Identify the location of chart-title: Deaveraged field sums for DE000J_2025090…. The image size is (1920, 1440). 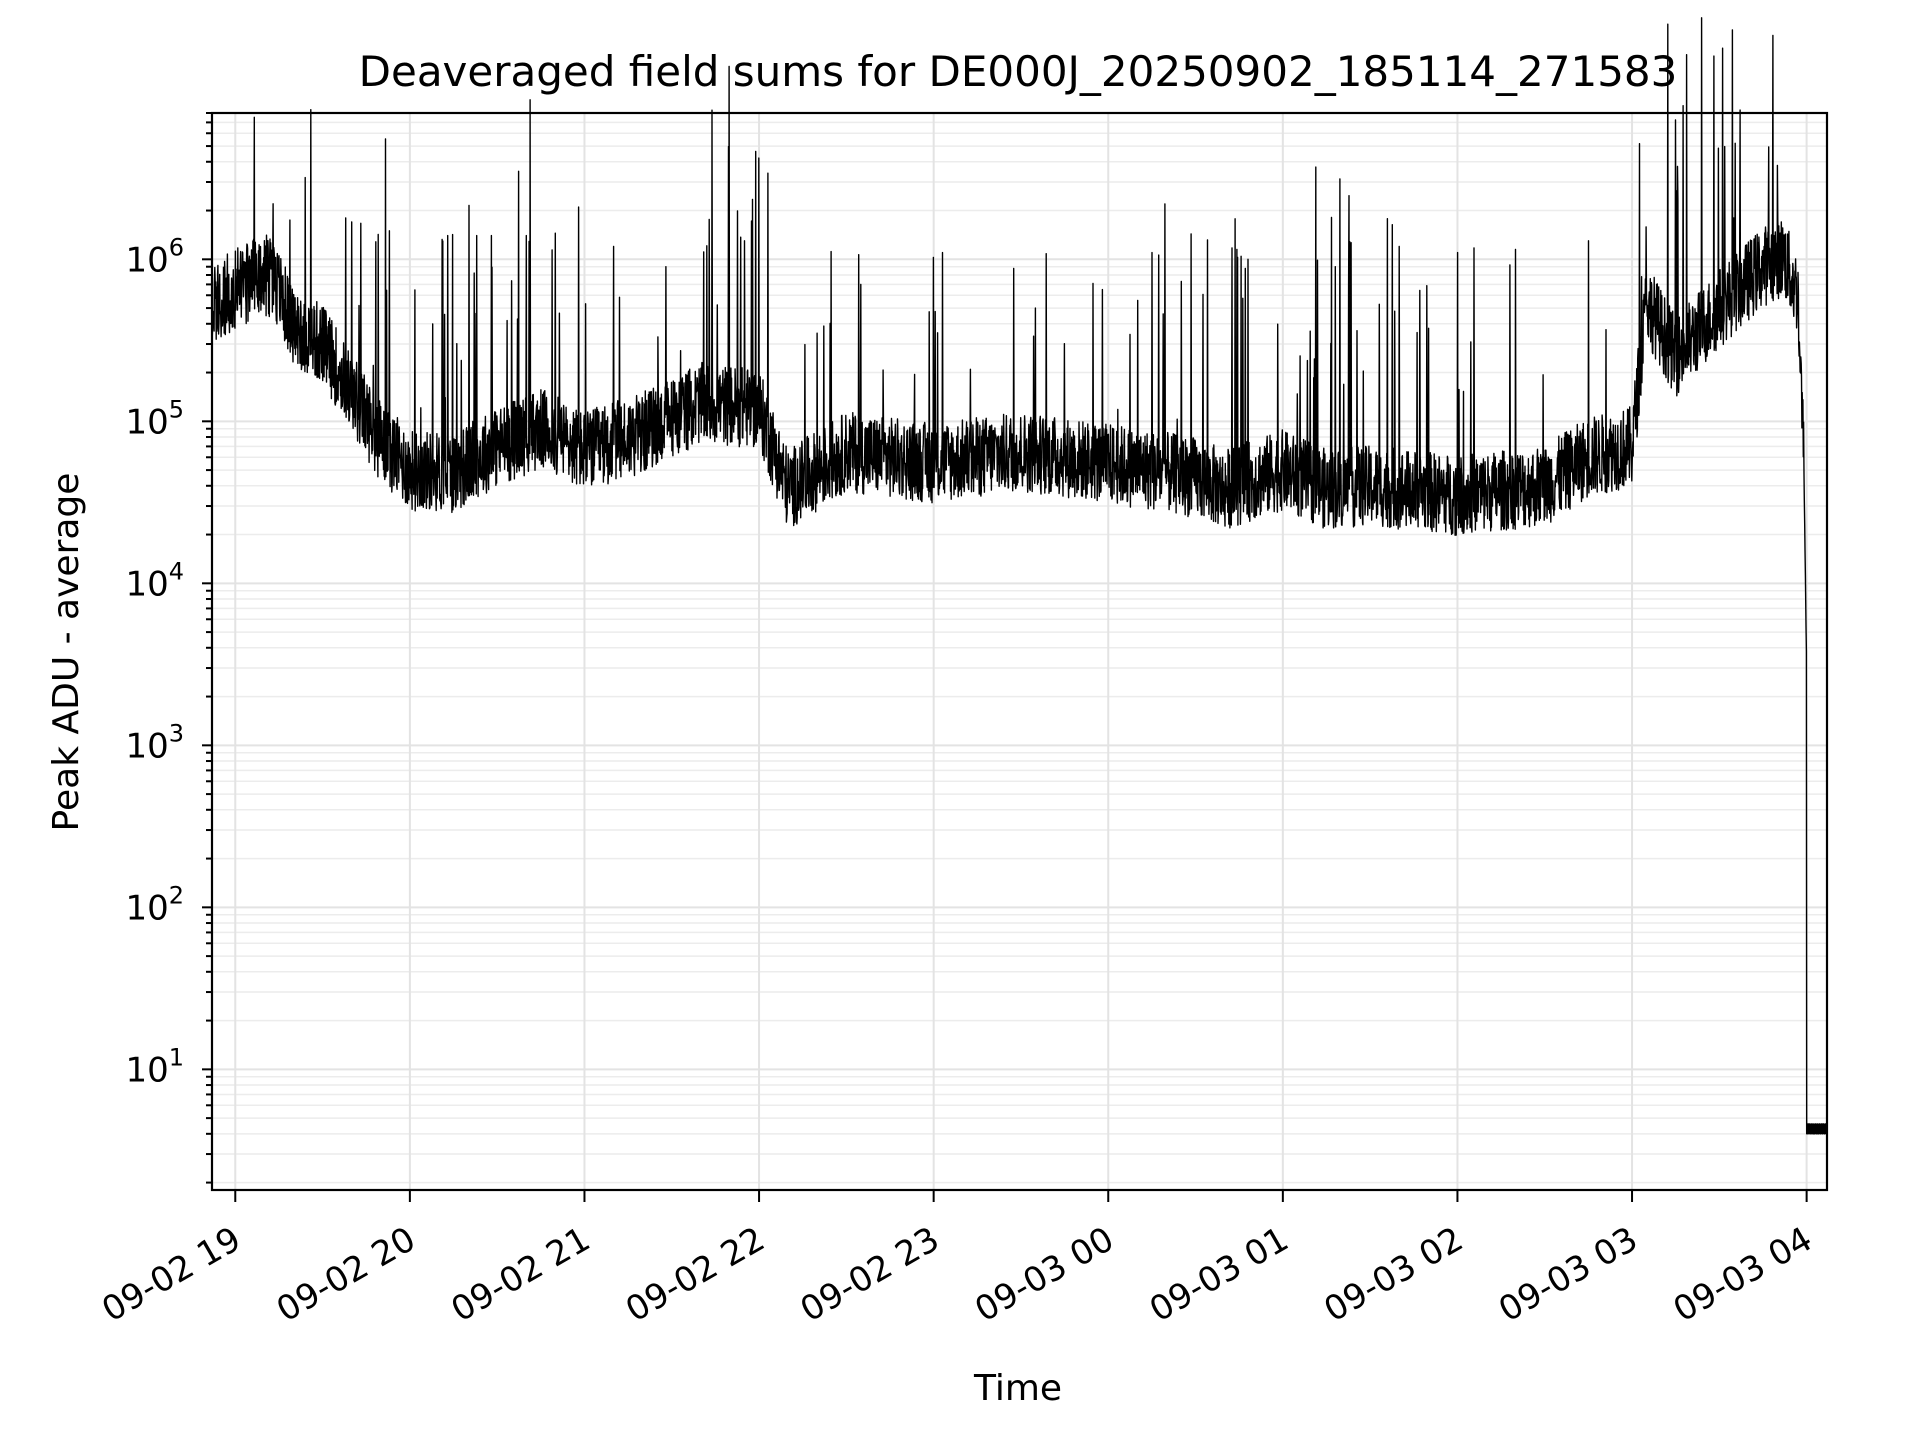
(1018, 71).